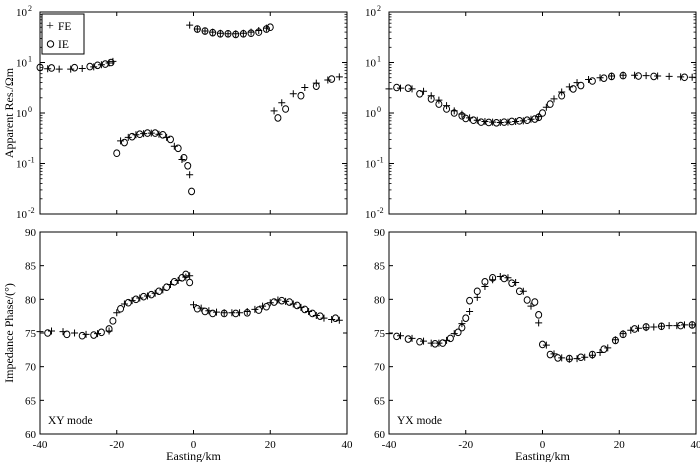  I want to click on legend-marker-ie, so click(50, 44).